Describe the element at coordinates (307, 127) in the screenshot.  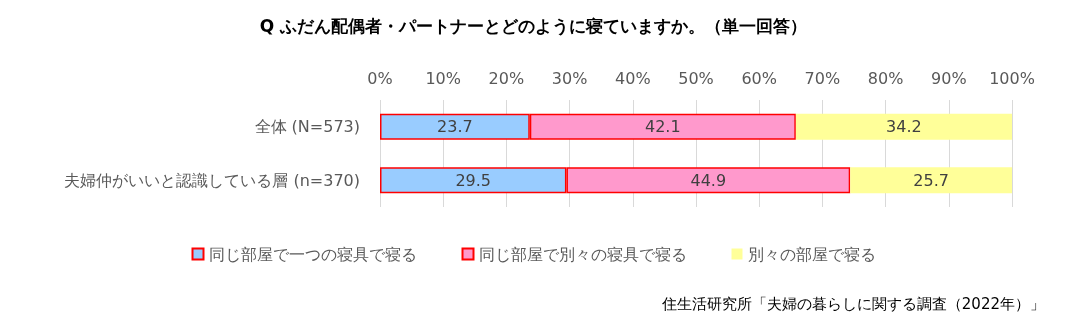
I see `y-tick-label: 全体 (N=573)` at that location.